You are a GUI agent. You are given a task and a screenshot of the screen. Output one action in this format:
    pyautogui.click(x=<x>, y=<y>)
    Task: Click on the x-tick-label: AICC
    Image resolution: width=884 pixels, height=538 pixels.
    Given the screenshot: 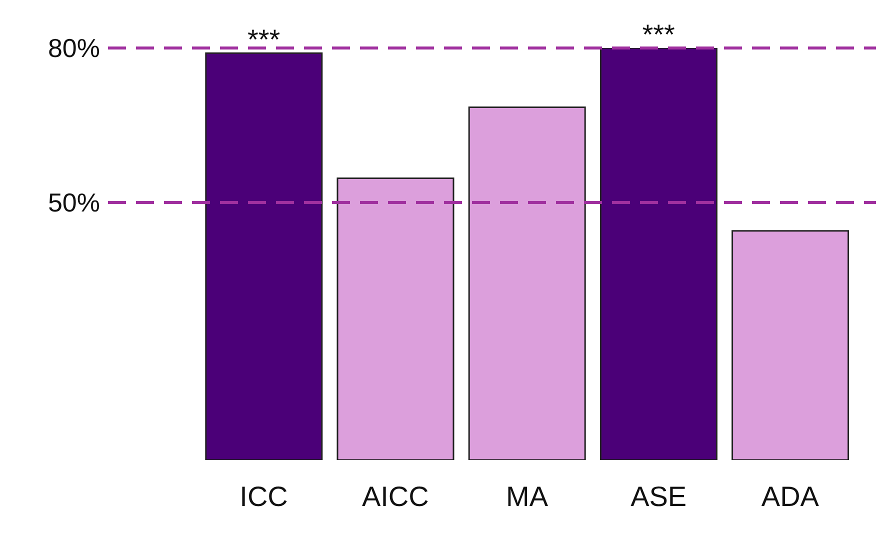 What is the action you would take?
    pyautogui.click(x=395, y=496)
    